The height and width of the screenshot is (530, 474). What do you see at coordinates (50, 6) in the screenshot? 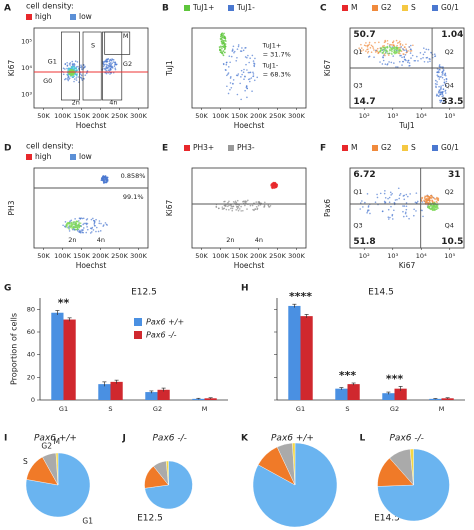
I see `legend-title: cell density:` at bounding box center [50, 6].